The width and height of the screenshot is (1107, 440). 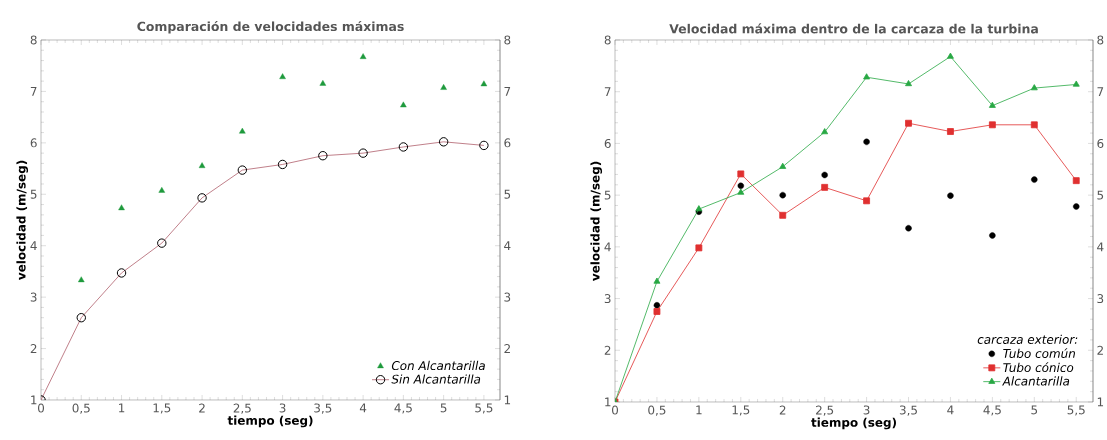 I want to click on chart-title: Comparación de velocidades máximas, so click(x=270, y=27).